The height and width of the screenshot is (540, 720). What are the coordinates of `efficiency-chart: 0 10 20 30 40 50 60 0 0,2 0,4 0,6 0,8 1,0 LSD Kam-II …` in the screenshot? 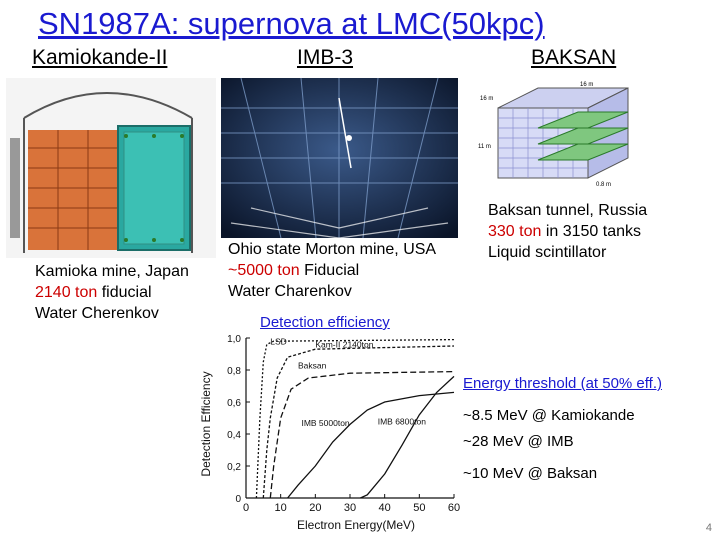 It's located at (332, 432).